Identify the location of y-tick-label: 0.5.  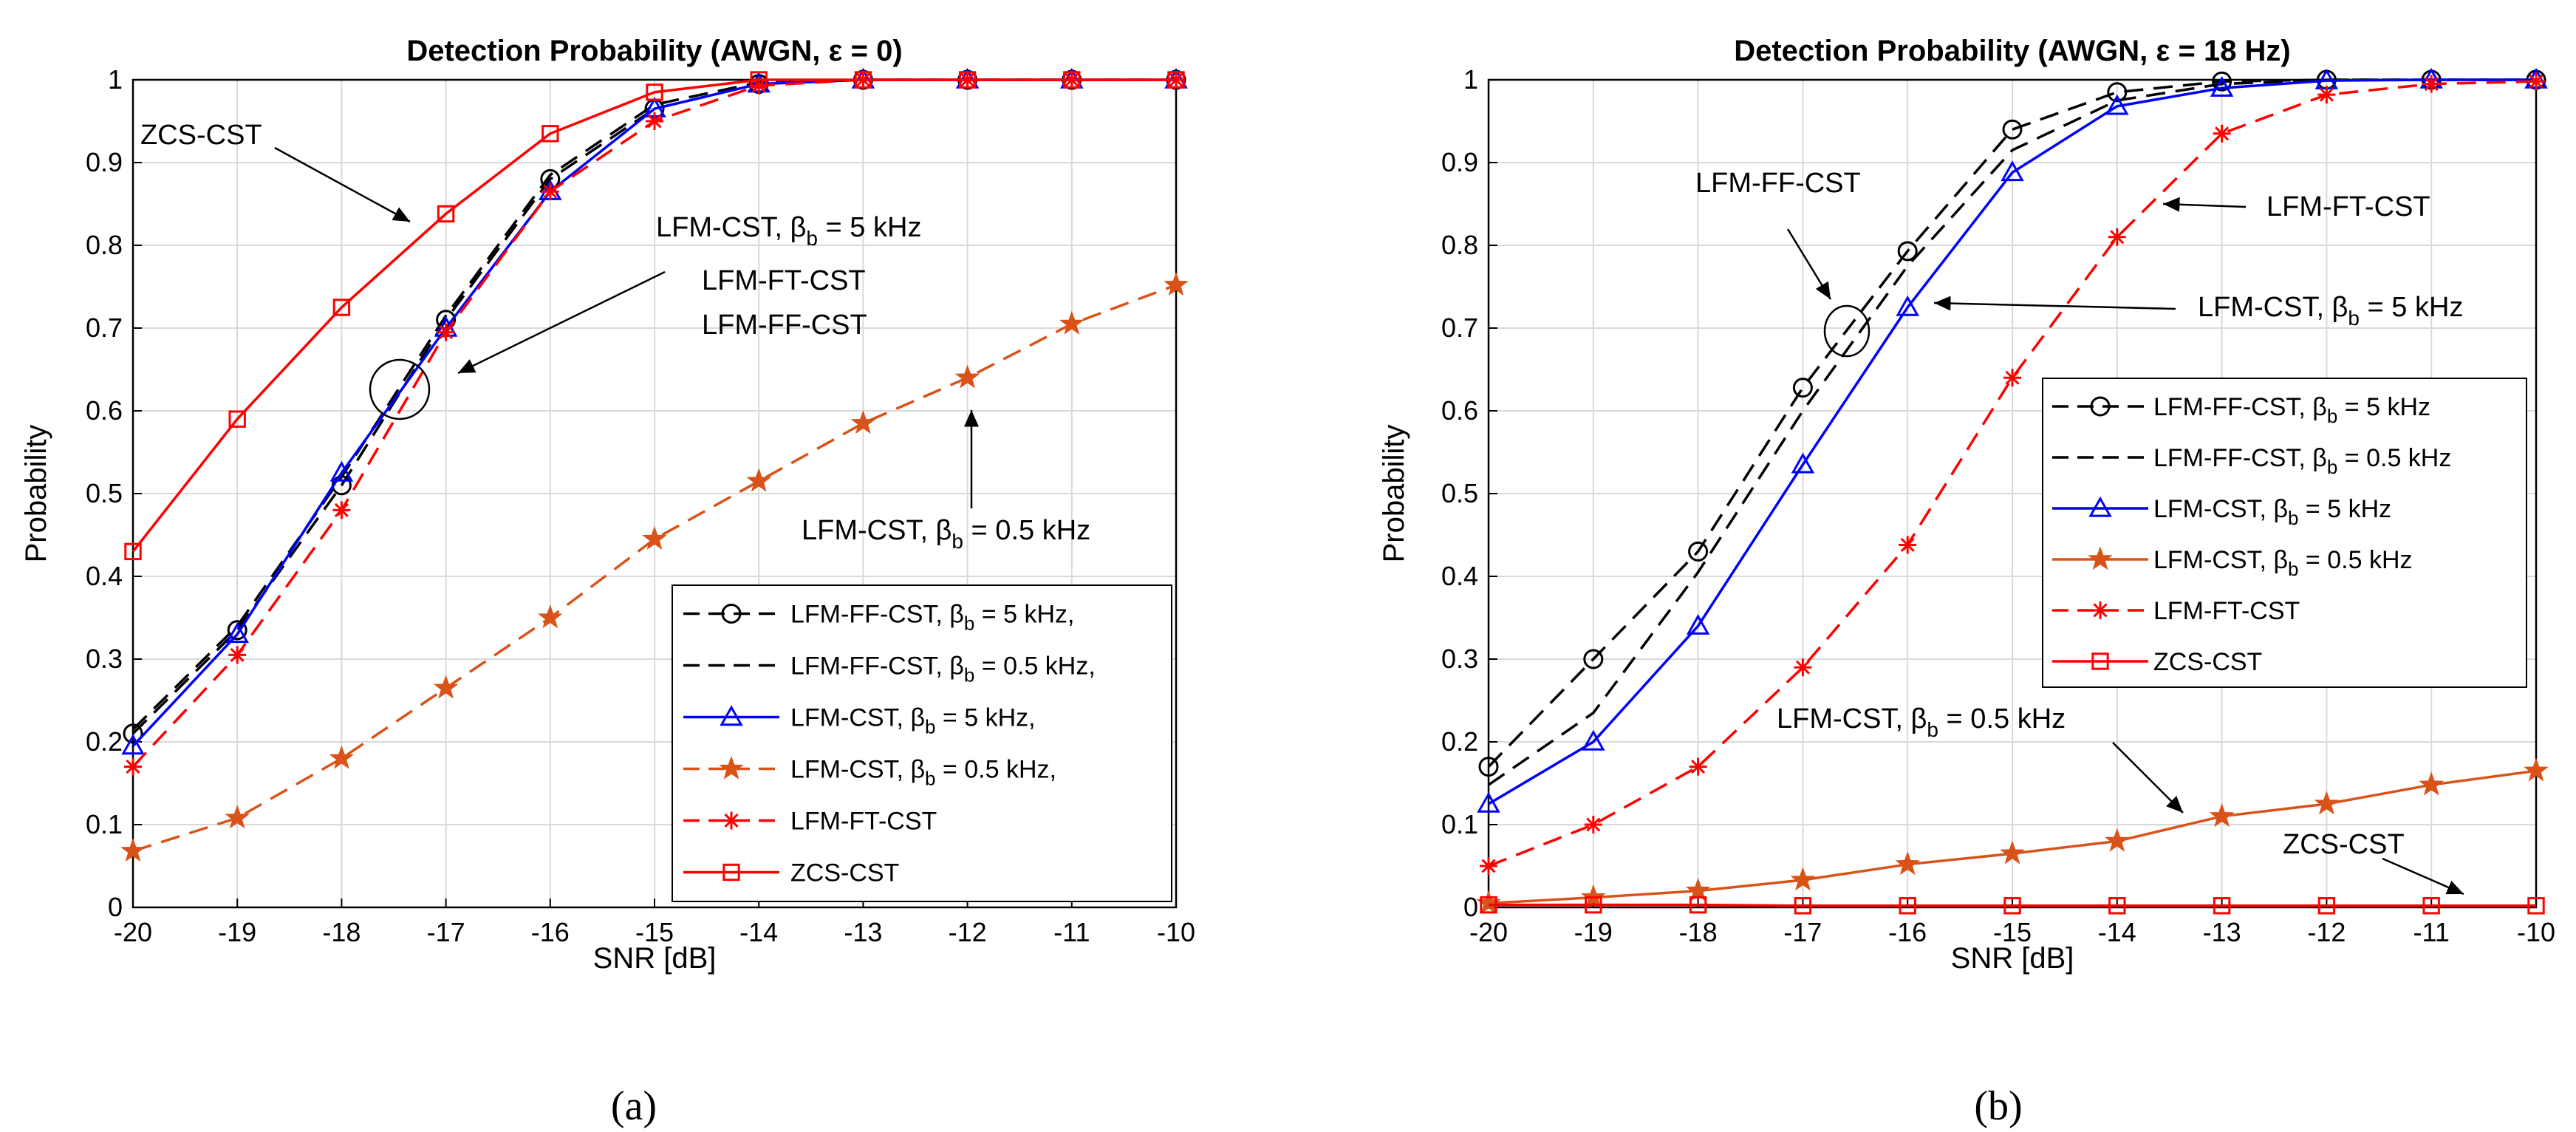
(1459, 493).